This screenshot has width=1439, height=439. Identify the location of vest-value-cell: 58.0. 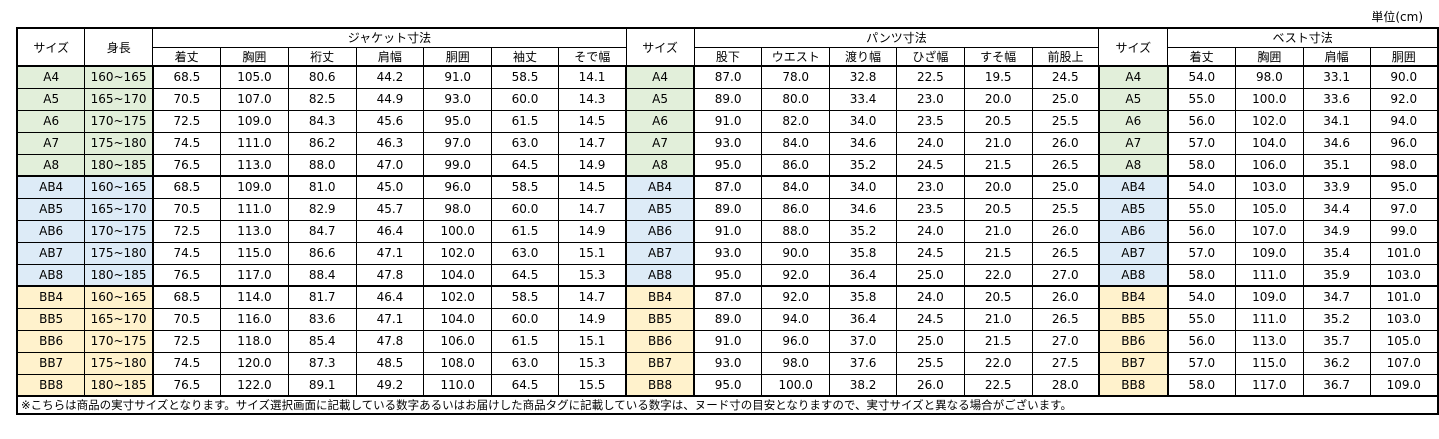
(1201, 385).